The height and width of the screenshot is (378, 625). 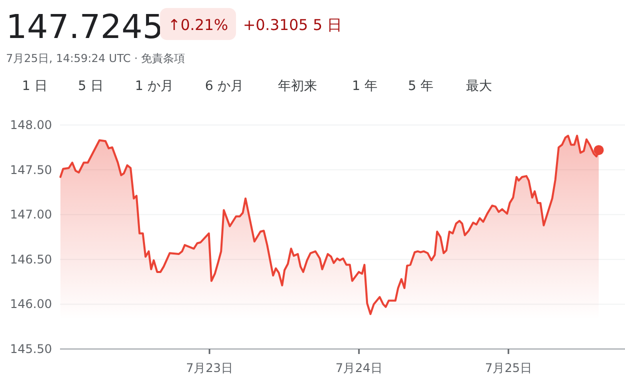 What do you see at coordinates (359, 368) in the screenshot?
I see `x-tick-label: 7月24日` at bounding box center [359, 368].